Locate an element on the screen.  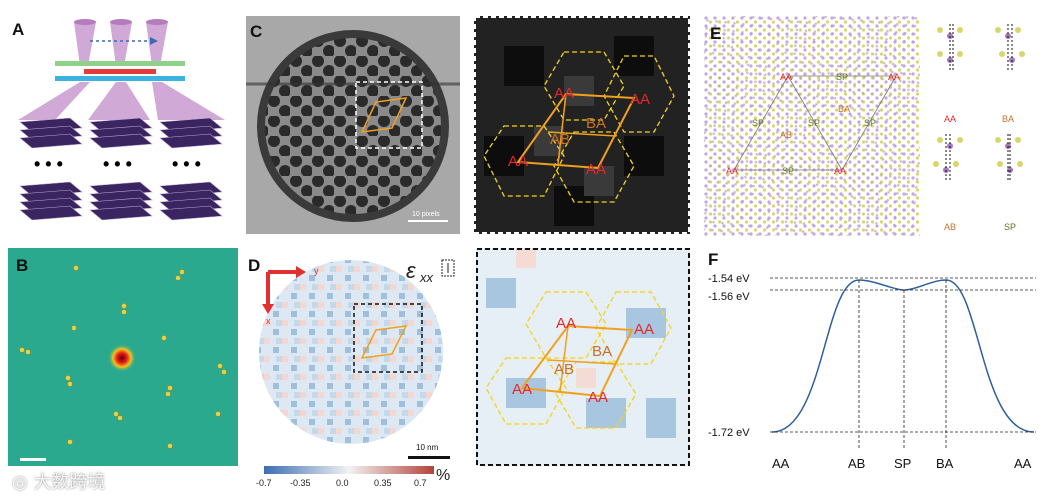
strain-map: y x ε xx 10 nm -0.7 -0.35 0.0 0.35 0.7 % is located at coordinates (353, 368).